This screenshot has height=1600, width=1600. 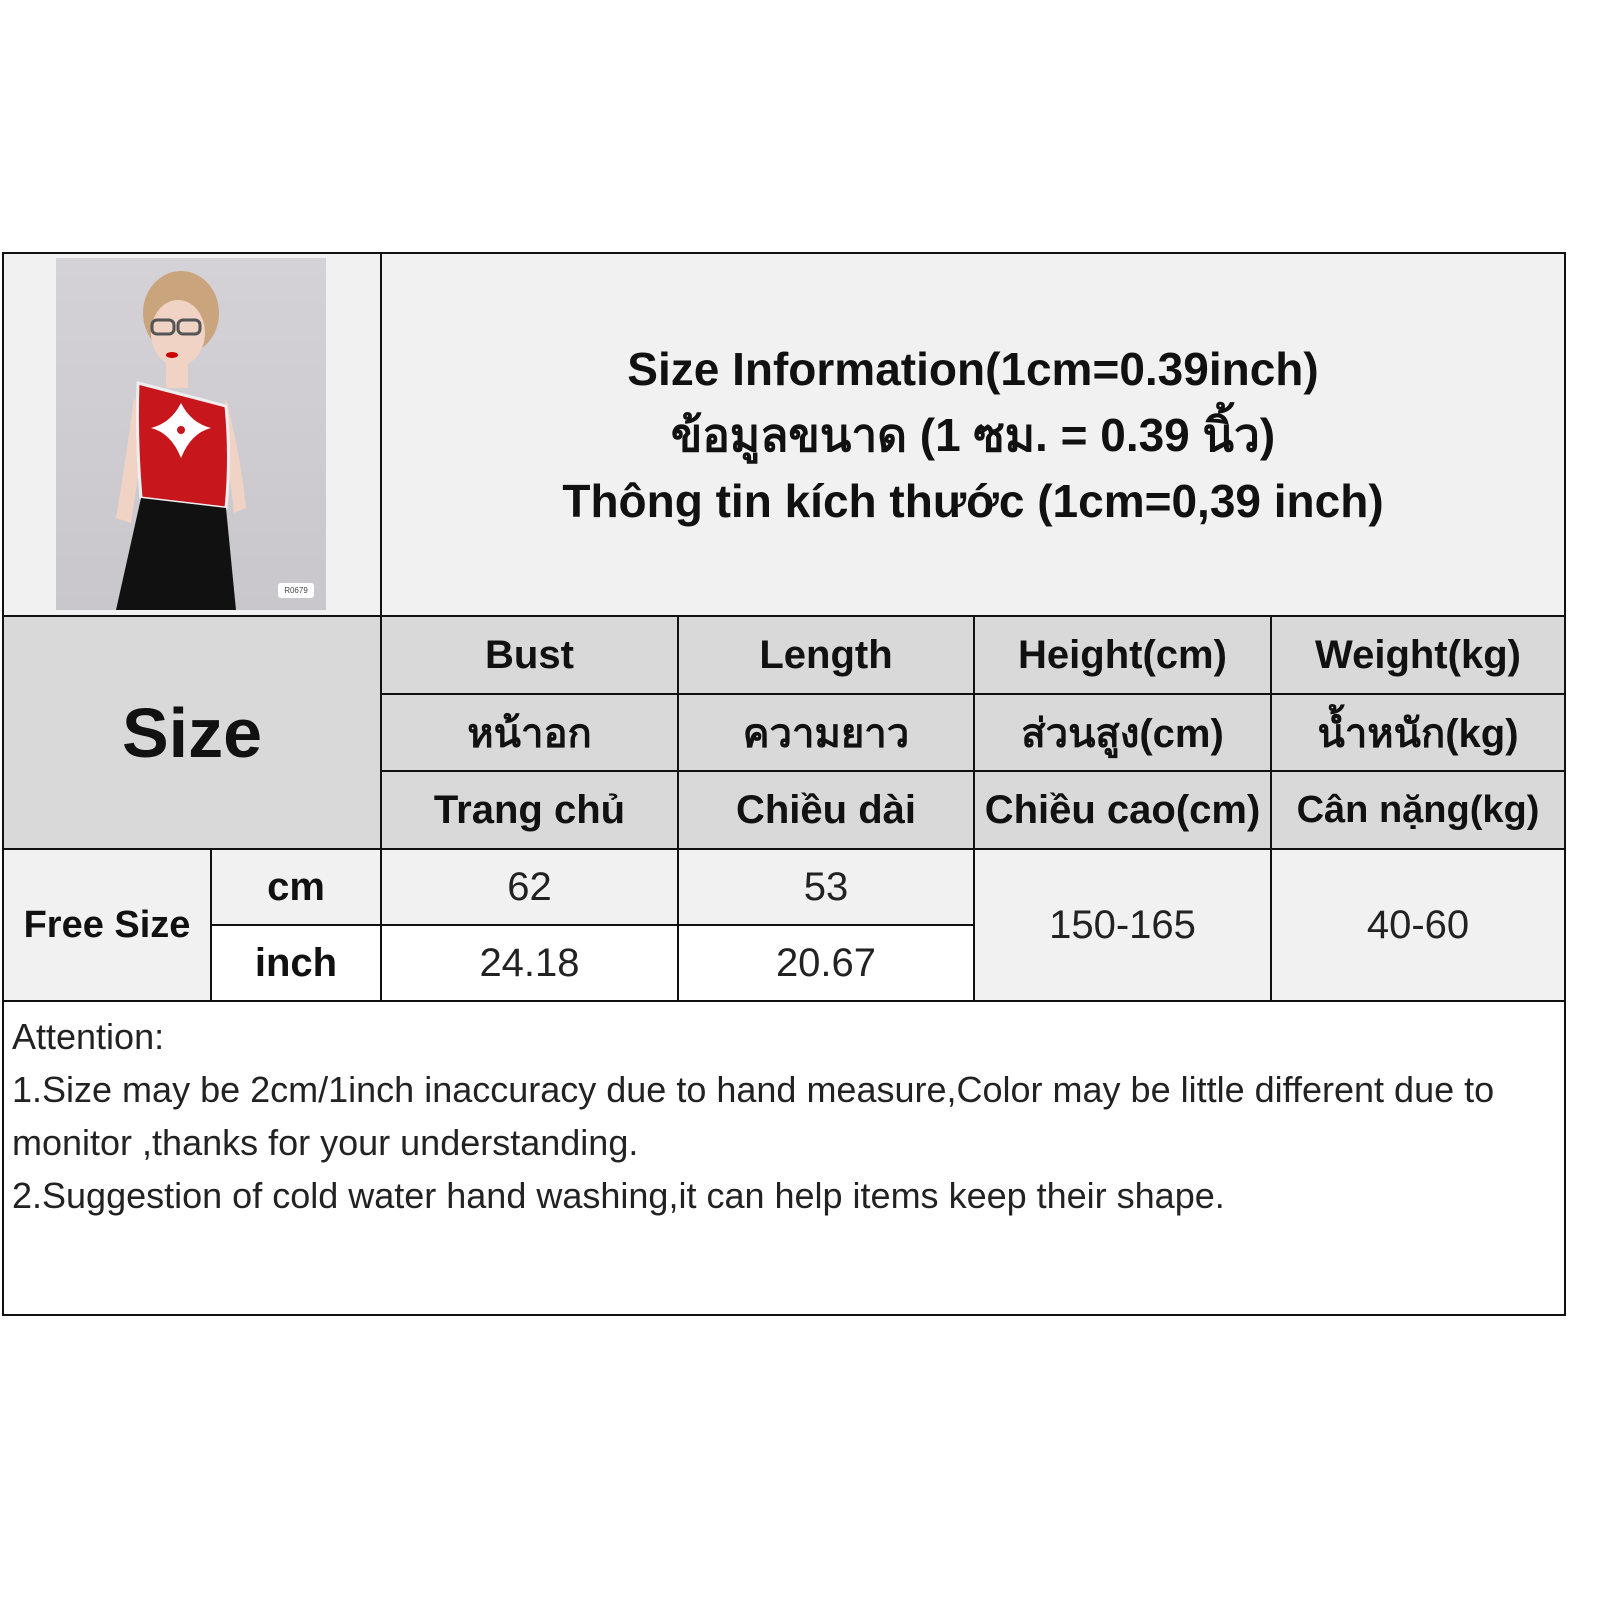 I want to click on title-thai: ข้อมูลขนาด (1 ซม. = 0.39 นิ้ว), so click(x=973, y=434).